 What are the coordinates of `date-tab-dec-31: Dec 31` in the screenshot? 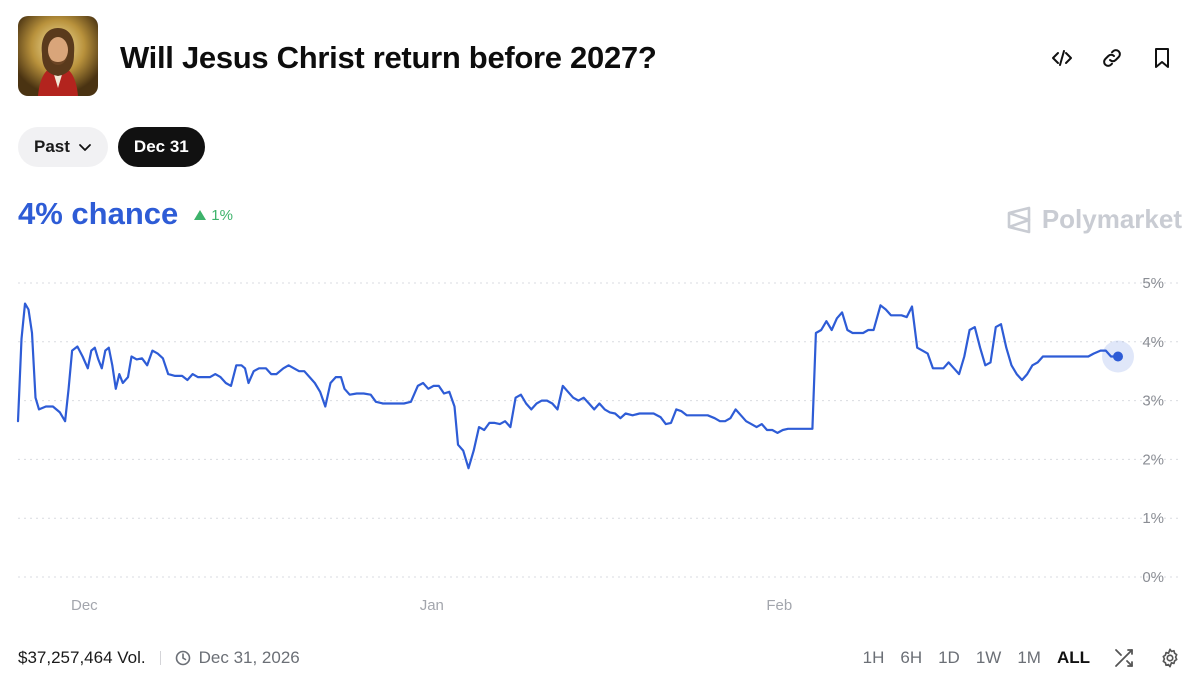 It's located at (161, 147).